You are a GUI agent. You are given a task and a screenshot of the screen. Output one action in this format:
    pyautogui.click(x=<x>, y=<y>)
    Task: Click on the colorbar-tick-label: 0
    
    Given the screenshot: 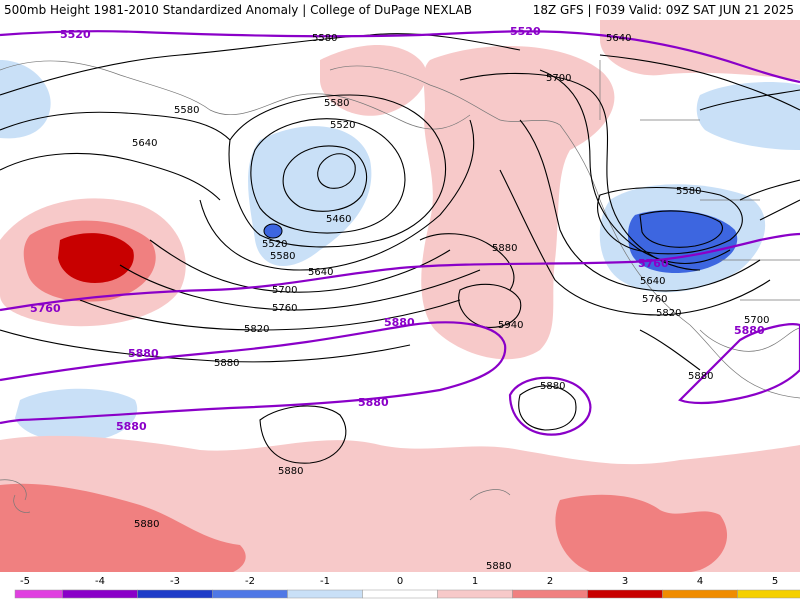 What is the action you would take?
    pyautogui.click(x=400, y=581)
    